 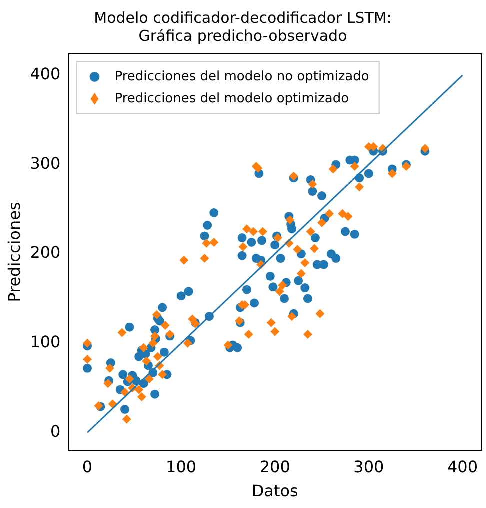 I want to click on legend-label: Predicciones del modelo optimizado, so click(x=232, y=98).